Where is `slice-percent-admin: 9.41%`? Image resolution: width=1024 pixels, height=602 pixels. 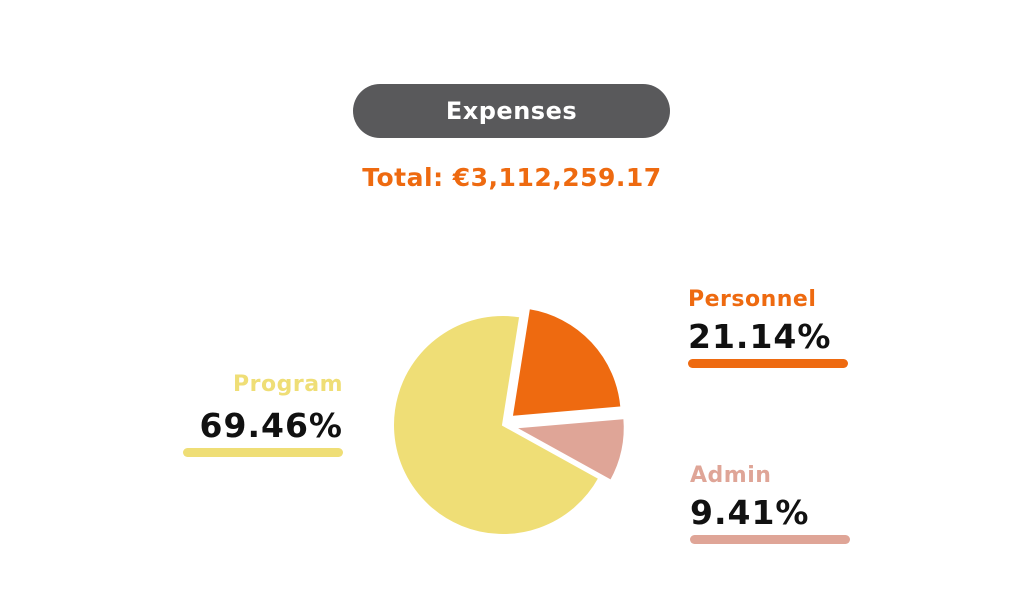
slice-percent-admin: 9.41% is located at coordinates (750, 512).